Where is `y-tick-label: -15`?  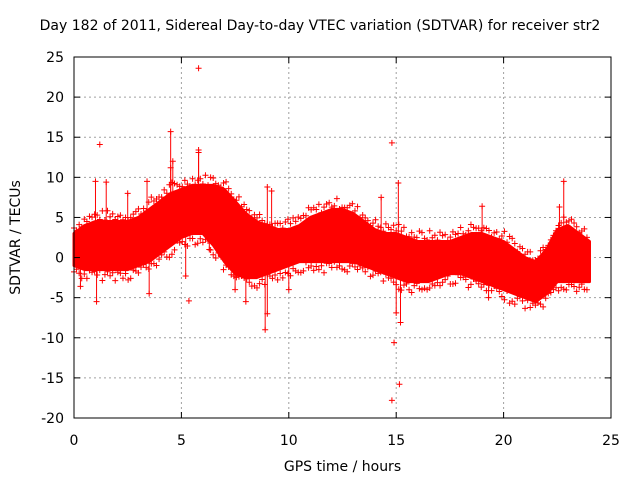 y-tick-label: -15 is located at coordinates (52, 379).